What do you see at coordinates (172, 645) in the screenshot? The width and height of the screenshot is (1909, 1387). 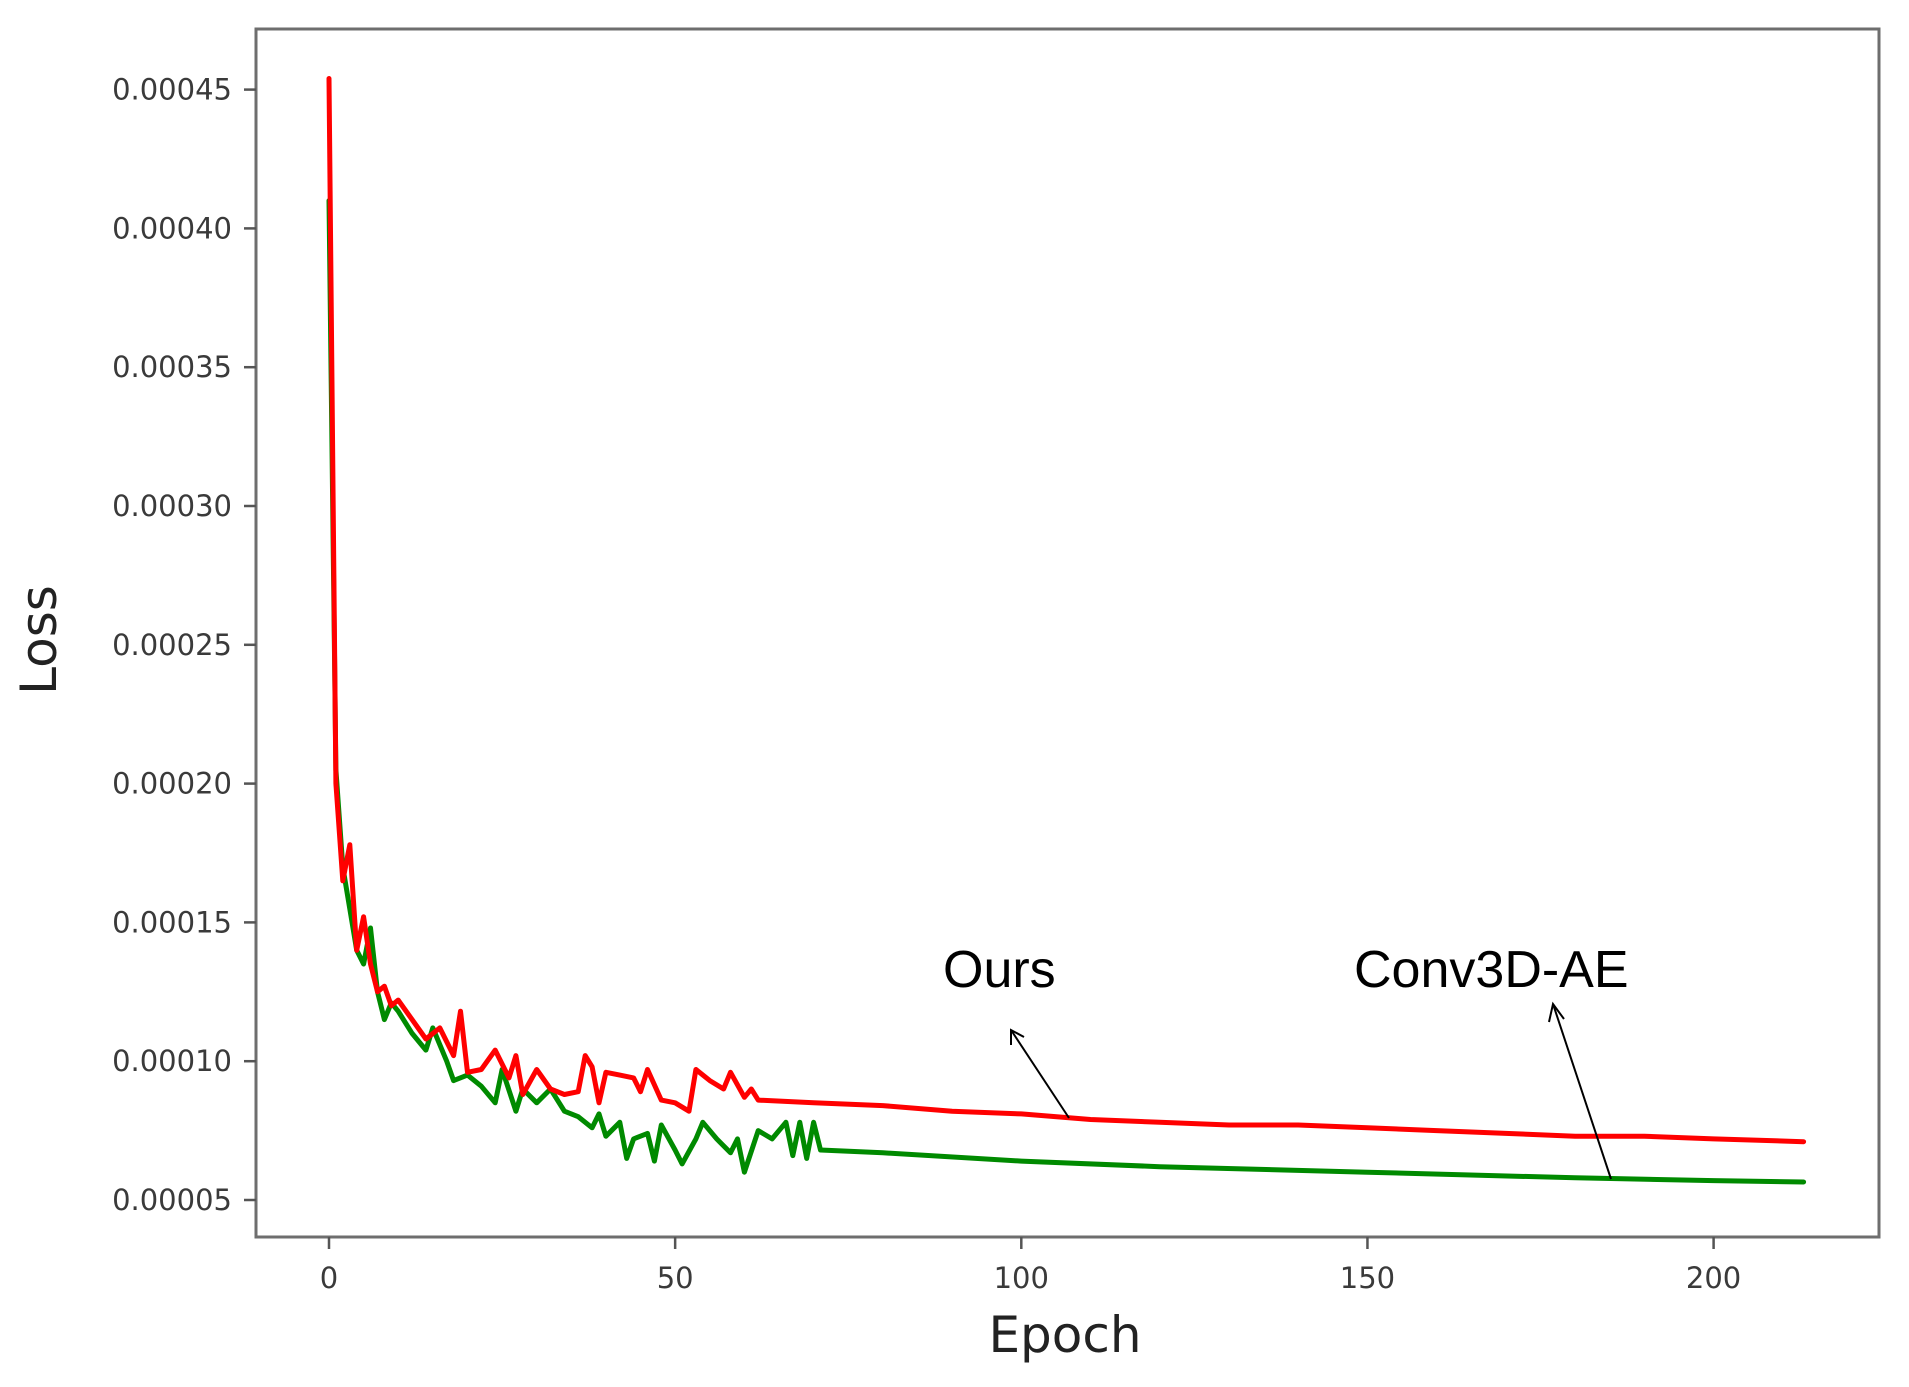 I see `y-tick-label: 0.00025` at bounding box center [172, 645].